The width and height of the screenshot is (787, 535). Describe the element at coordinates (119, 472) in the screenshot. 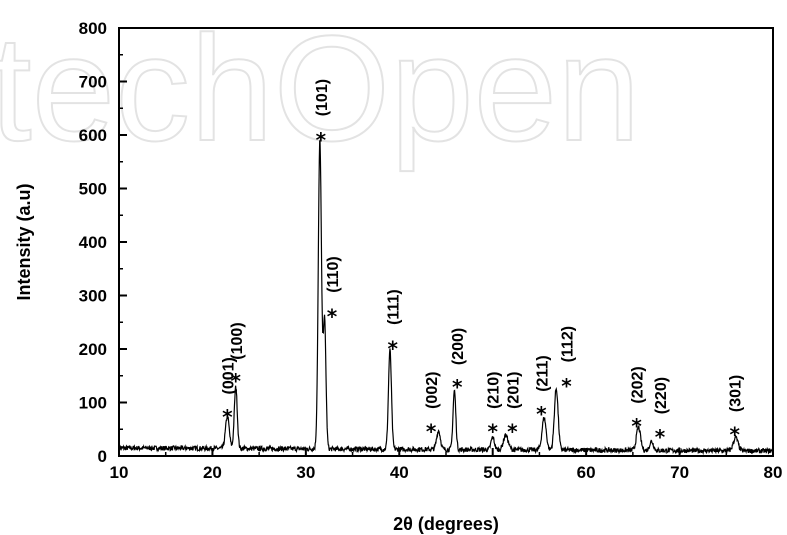

I see `x-tick-label: 10` at that location.